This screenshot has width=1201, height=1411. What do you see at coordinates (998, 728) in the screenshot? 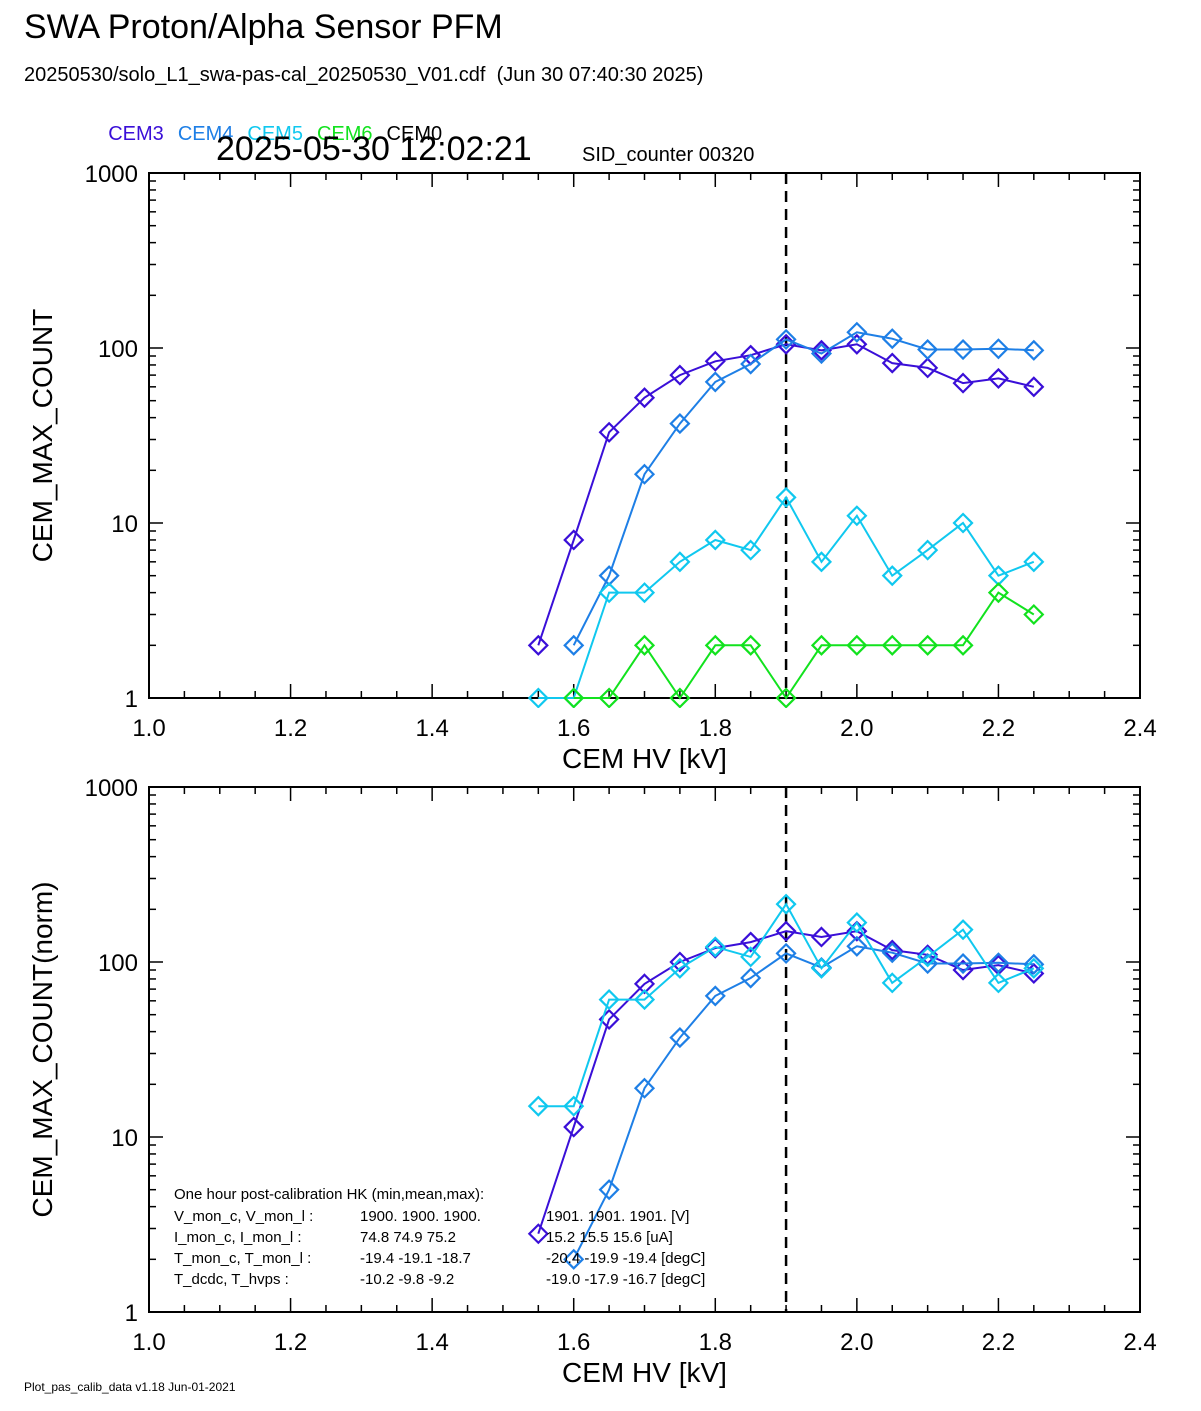
I see `x-tick-label: 2.2` at bounding box center [998, 728].